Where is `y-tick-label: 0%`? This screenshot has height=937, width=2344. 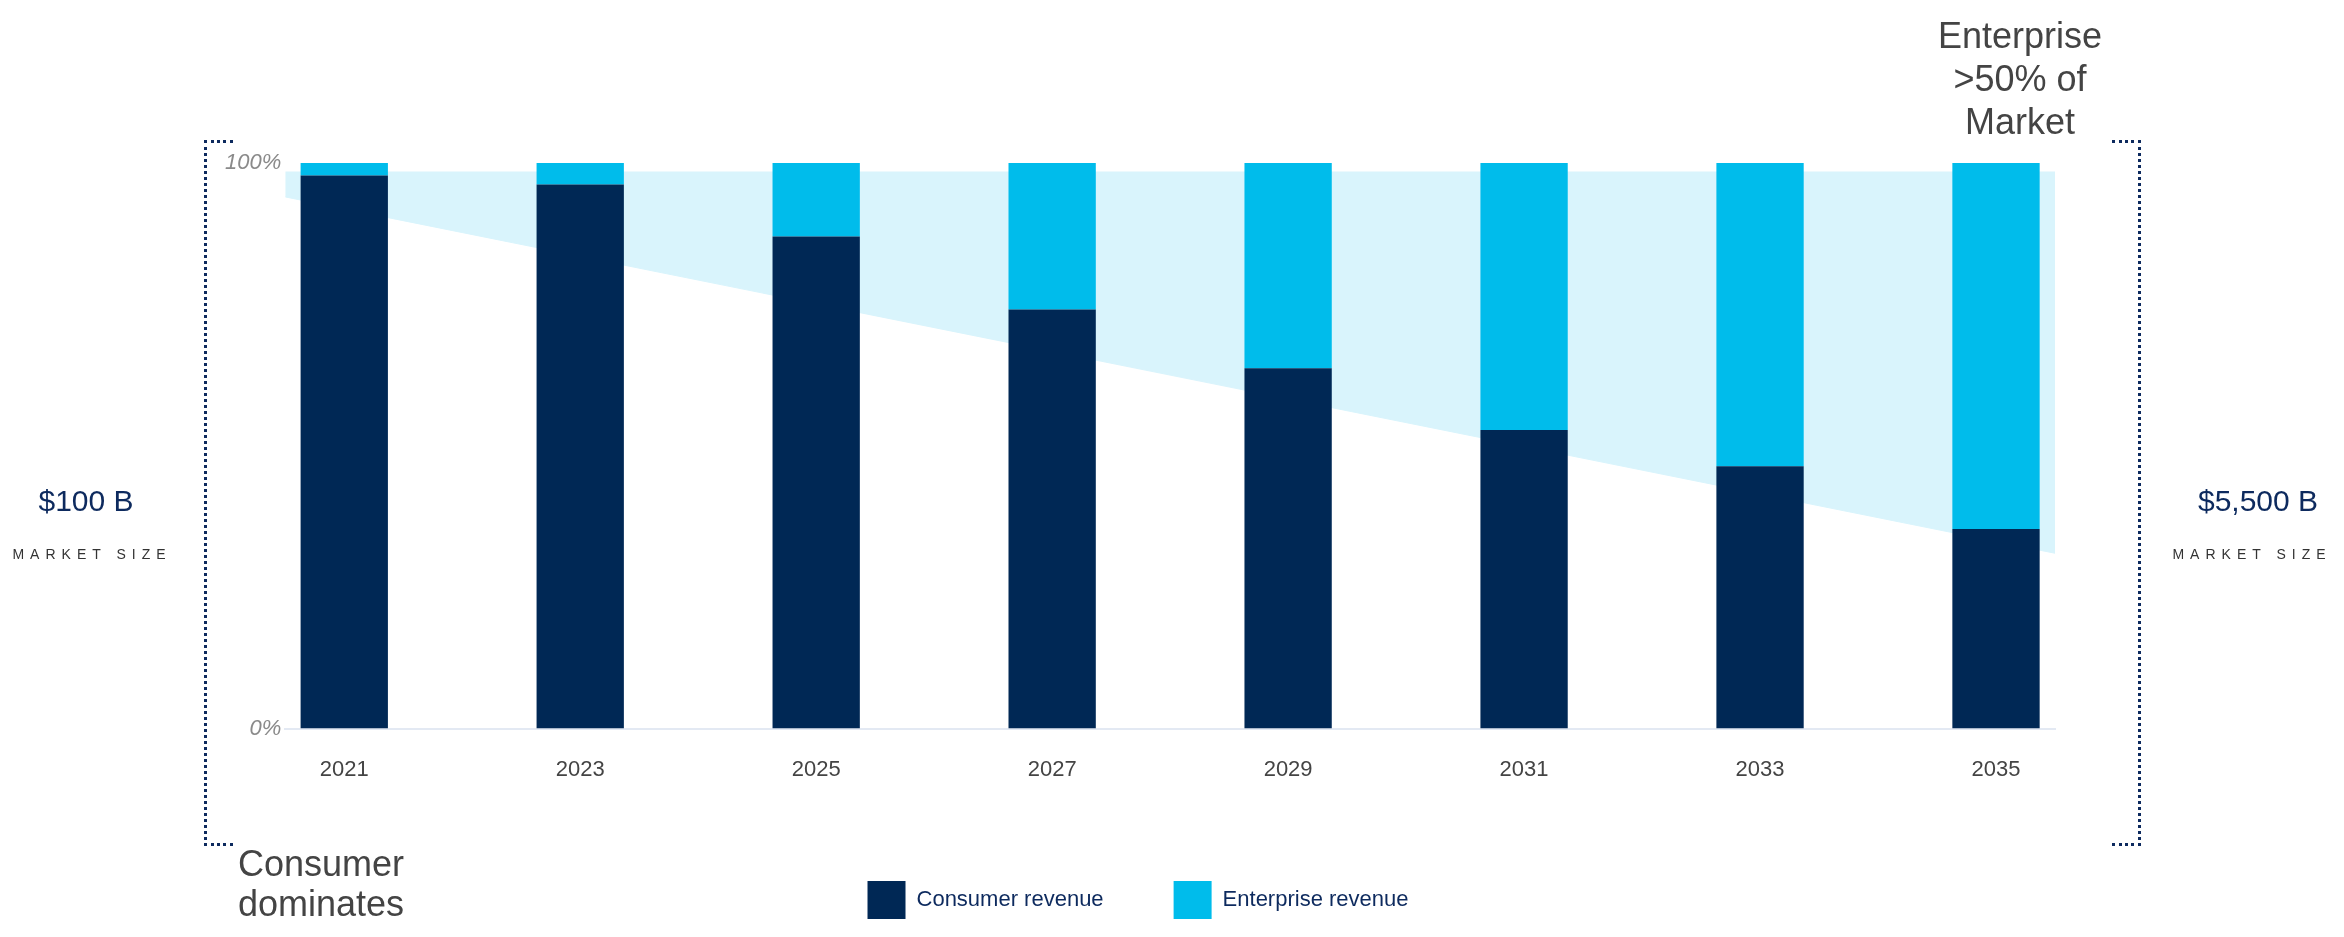
y-tick-label: 0% is located at coordinates (265, 727).